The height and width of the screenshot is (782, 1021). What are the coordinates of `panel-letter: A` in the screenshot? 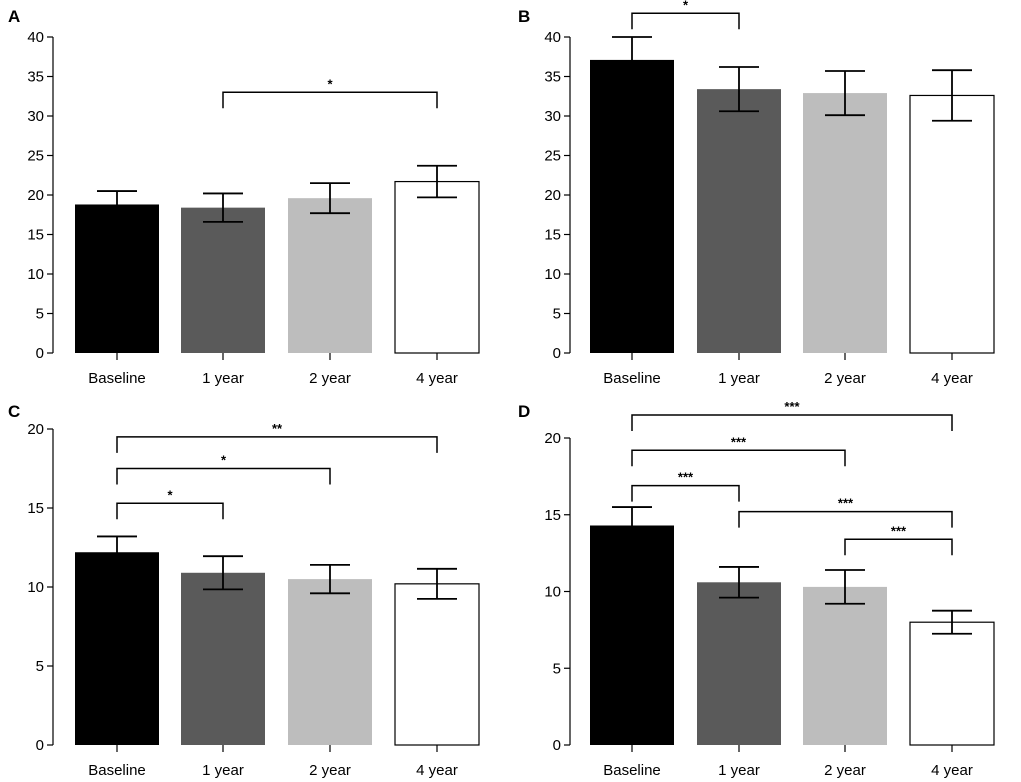 It's located at (14, 16).